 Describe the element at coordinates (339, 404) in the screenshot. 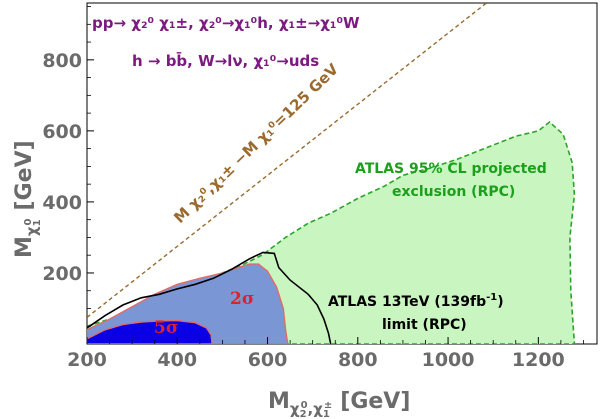

I see `x-axis-title: Mχ20,χ1± [GeV]` at that location.